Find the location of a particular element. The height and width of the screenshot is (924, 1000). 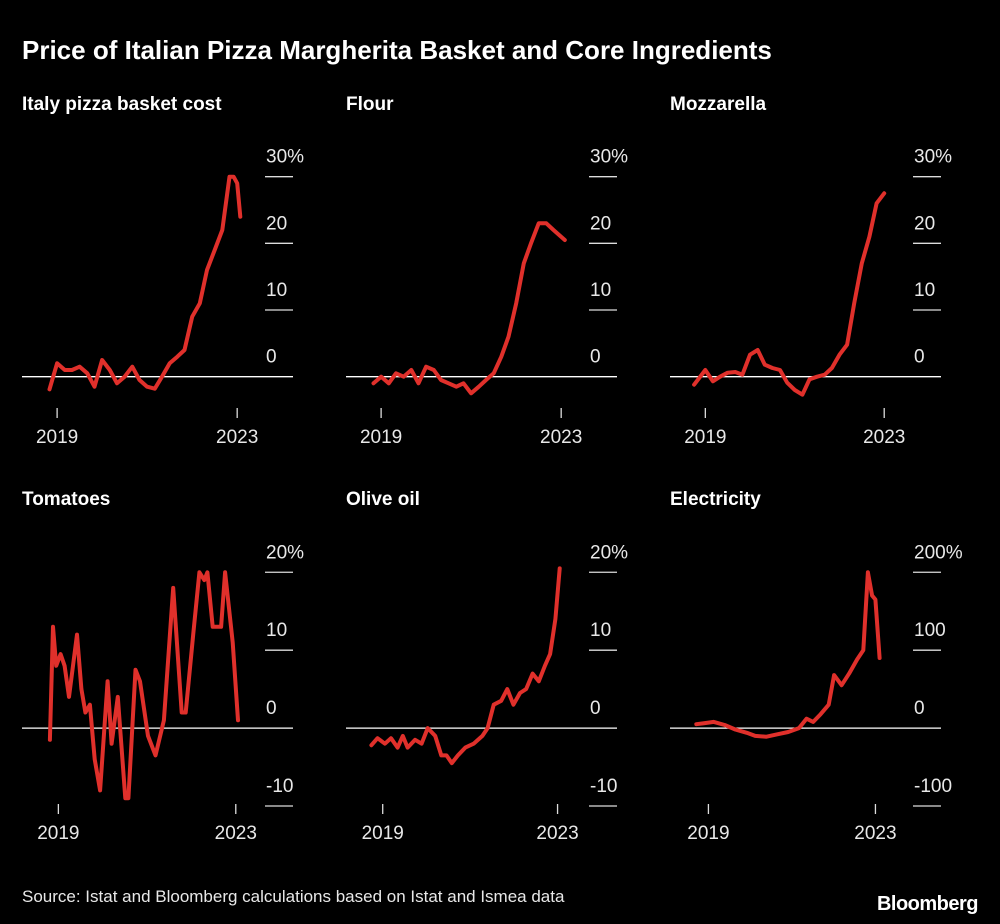

brand-logo: Bloomberg is located at coordinates (927, 904).